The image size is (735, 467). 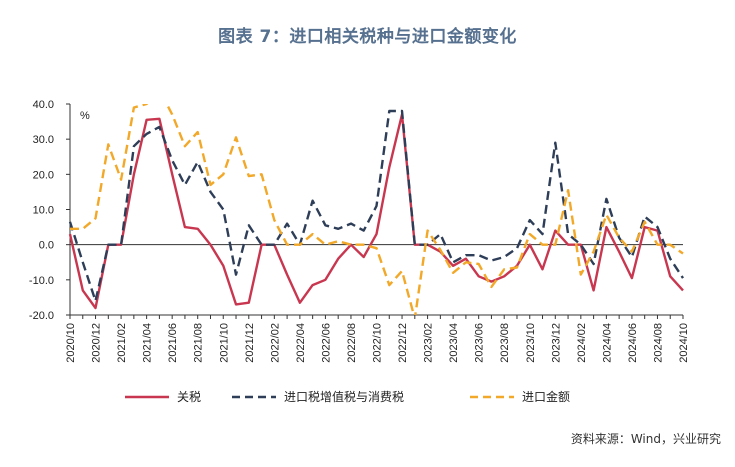 What do you see at coordinates (199, 343) in the screenshot?
I see `x-tick-label: 2021/08` at bounding box center [199, 343].